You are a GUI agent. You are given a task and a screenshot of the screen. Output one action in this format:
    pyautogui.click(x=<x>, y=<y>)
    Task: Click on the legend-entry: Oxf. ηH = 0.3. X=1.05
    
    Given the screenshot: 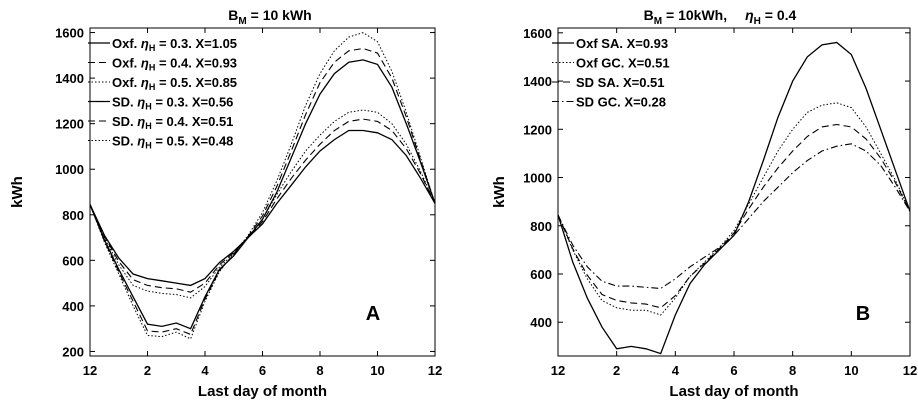 What is the action you would take?
    pyautogui.click(x=174, y=44)
    